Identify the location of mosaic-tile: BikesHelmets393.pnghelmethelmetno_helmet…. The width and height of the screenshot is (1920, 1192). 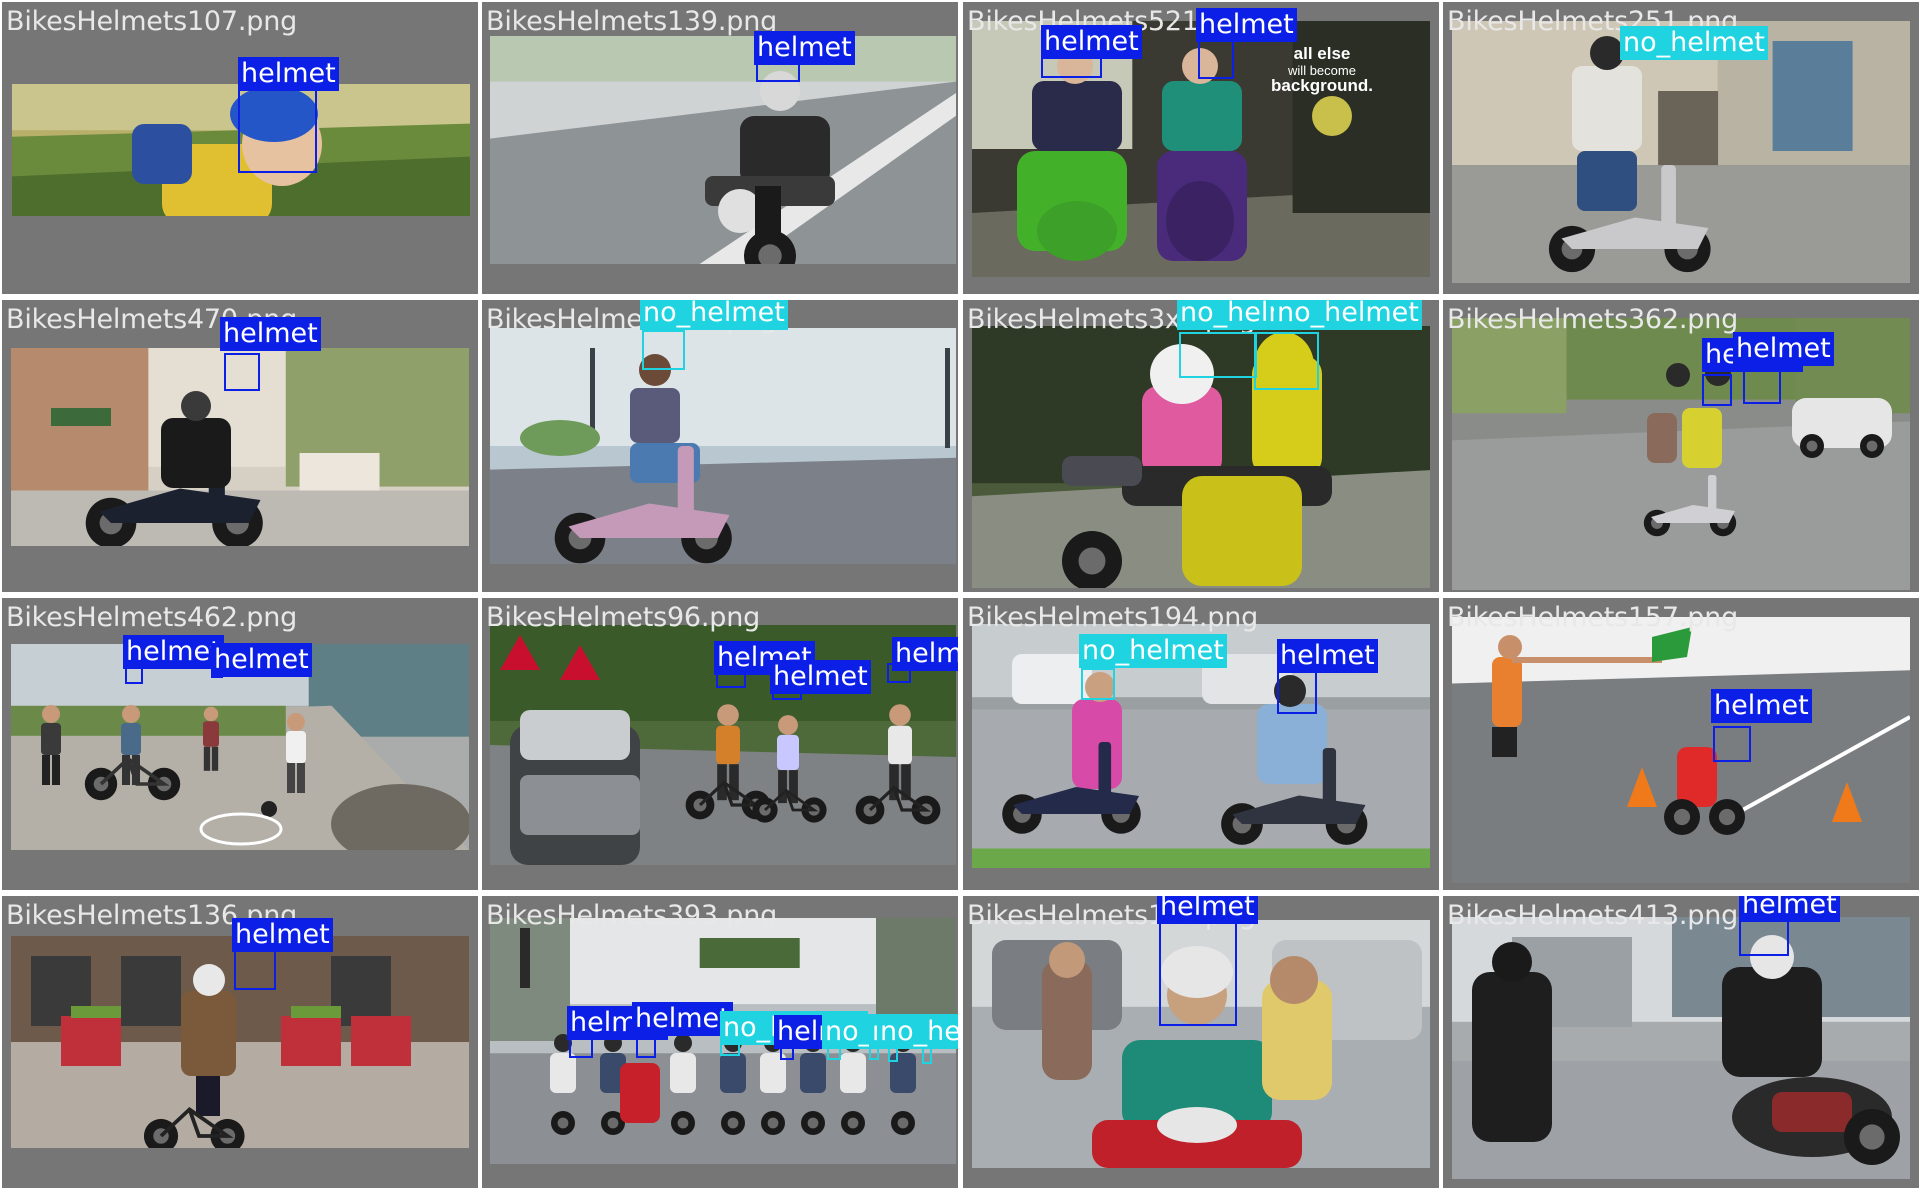
(720, 1042).